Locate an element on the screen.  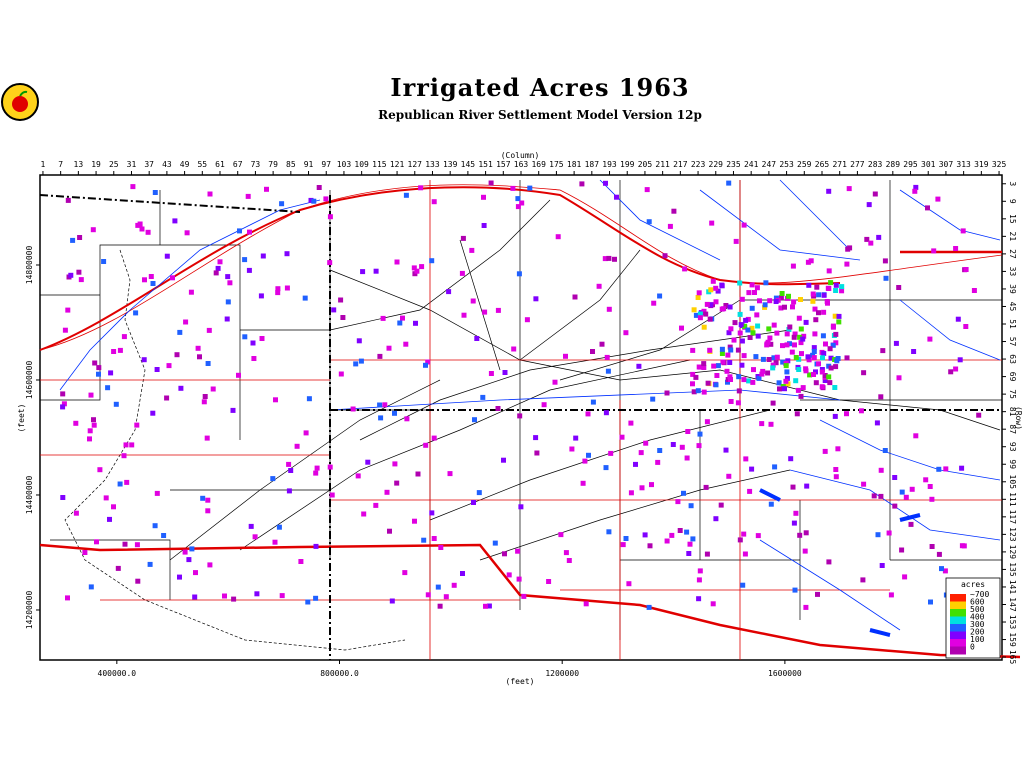
x-axis-label: (feet) is located at coordinates (520, 681).